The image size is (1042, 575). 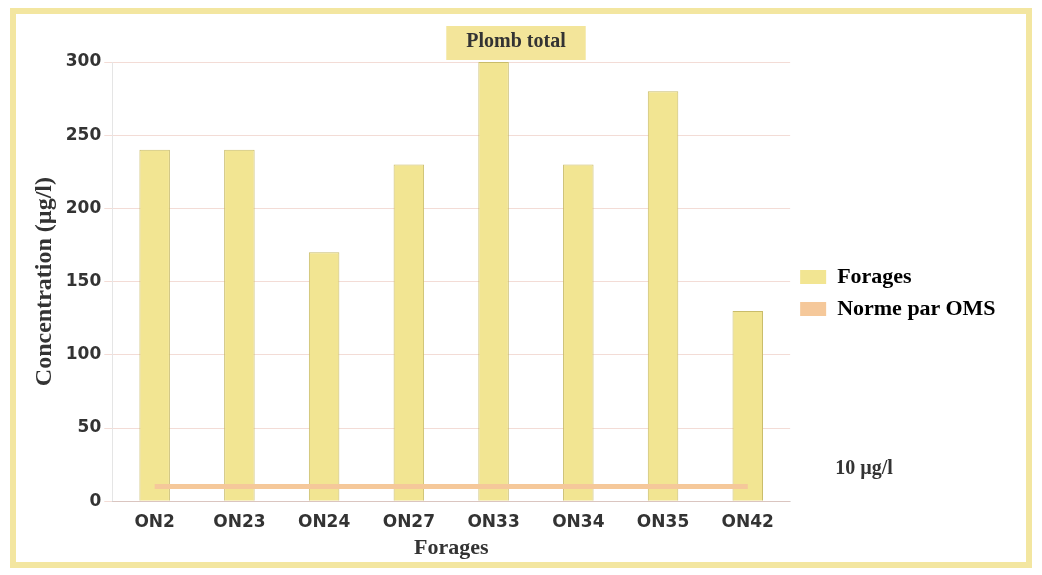 What do you see at coordinates (83, 133) in the screenshot?
I see `y-tick-label: 250` at bounding box center [83, 133].